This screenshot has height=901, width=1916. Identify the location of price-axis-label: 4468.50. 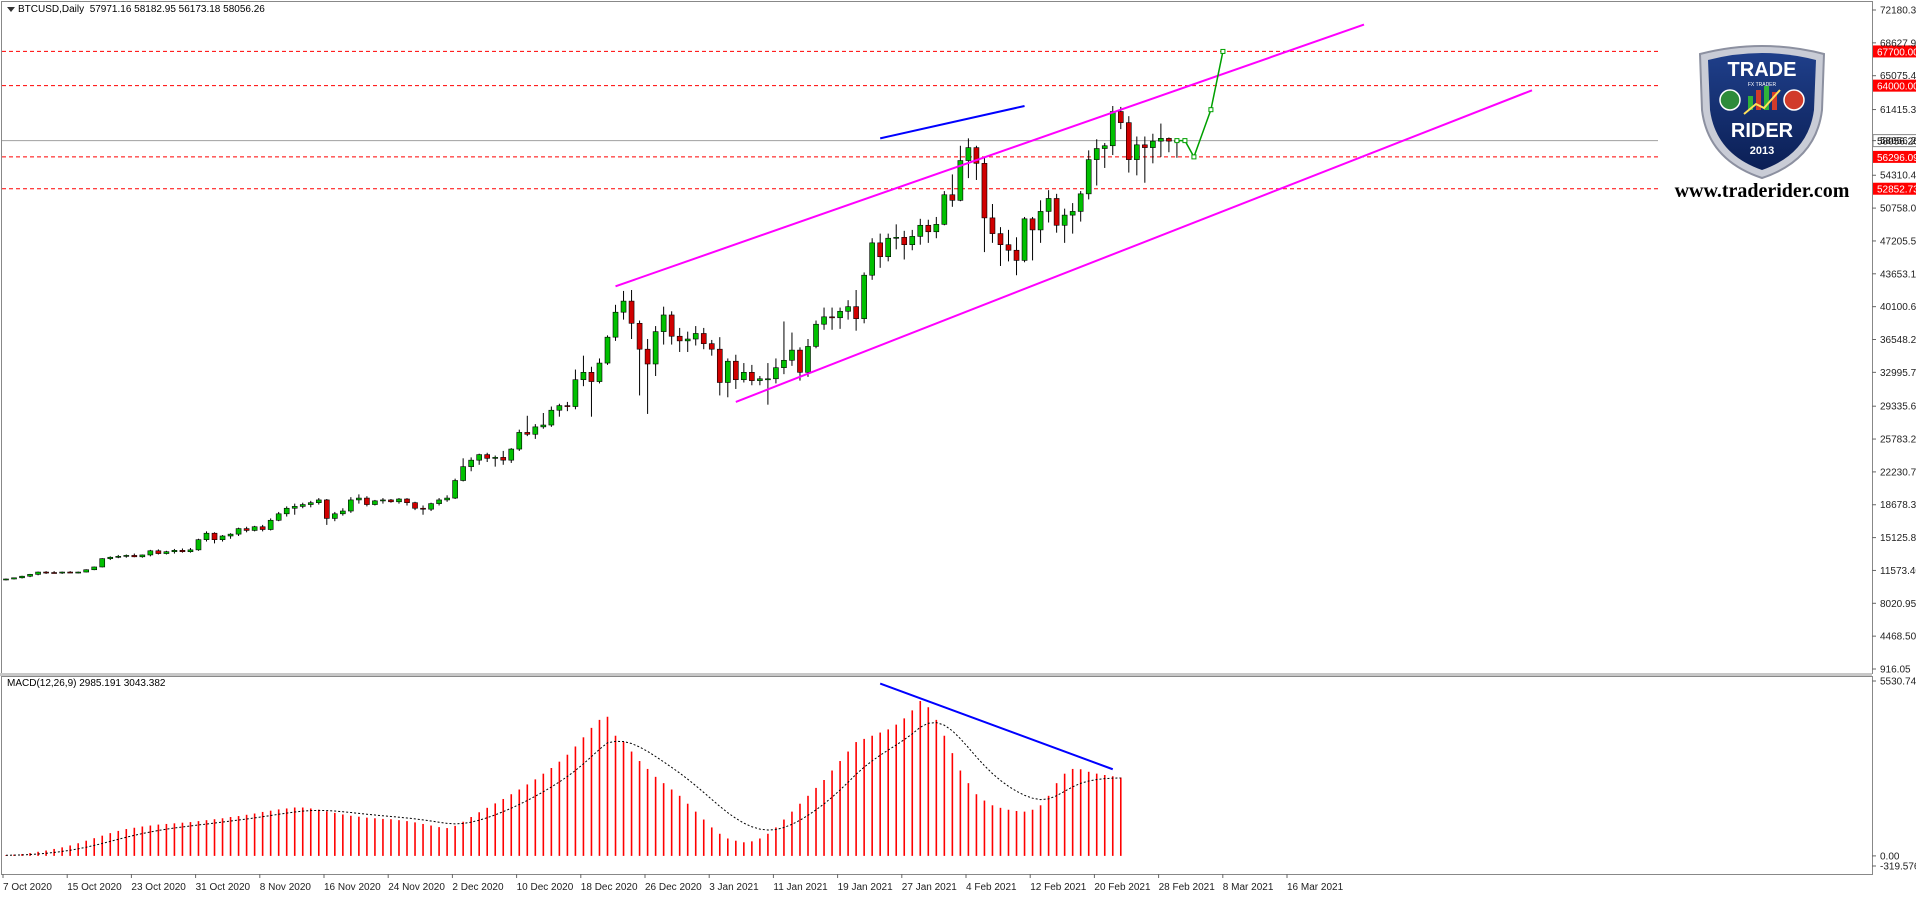
(1898, 637).